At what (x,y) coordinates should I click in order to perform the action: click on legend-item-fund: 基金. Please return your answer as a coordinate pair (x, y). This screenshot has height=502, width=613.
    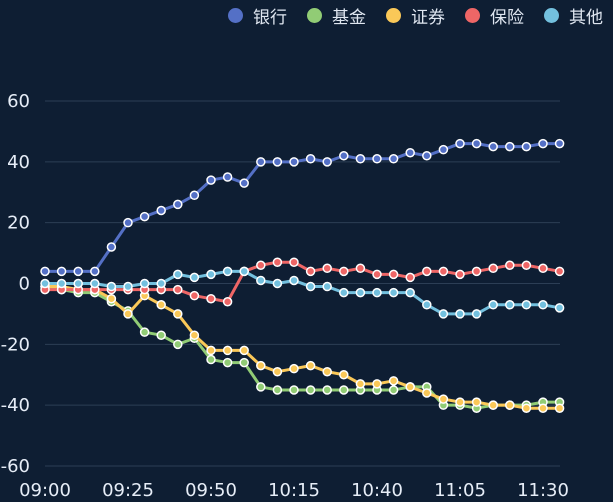
    Looking at the image, I should click on (336, 15).